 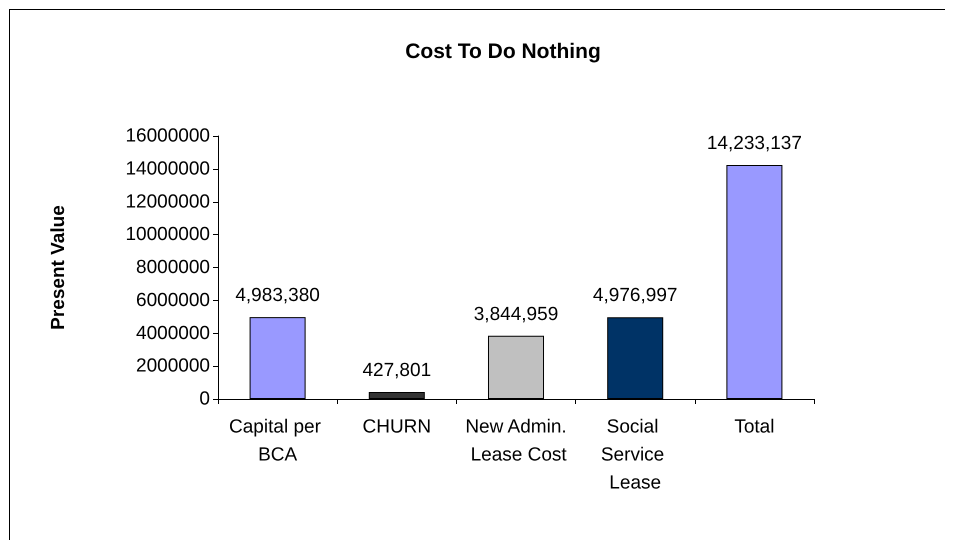 What do you see at coordinates (397, 370) in the screenshot?
I see `data-label: 427,801` at bounding box center [397, 370].